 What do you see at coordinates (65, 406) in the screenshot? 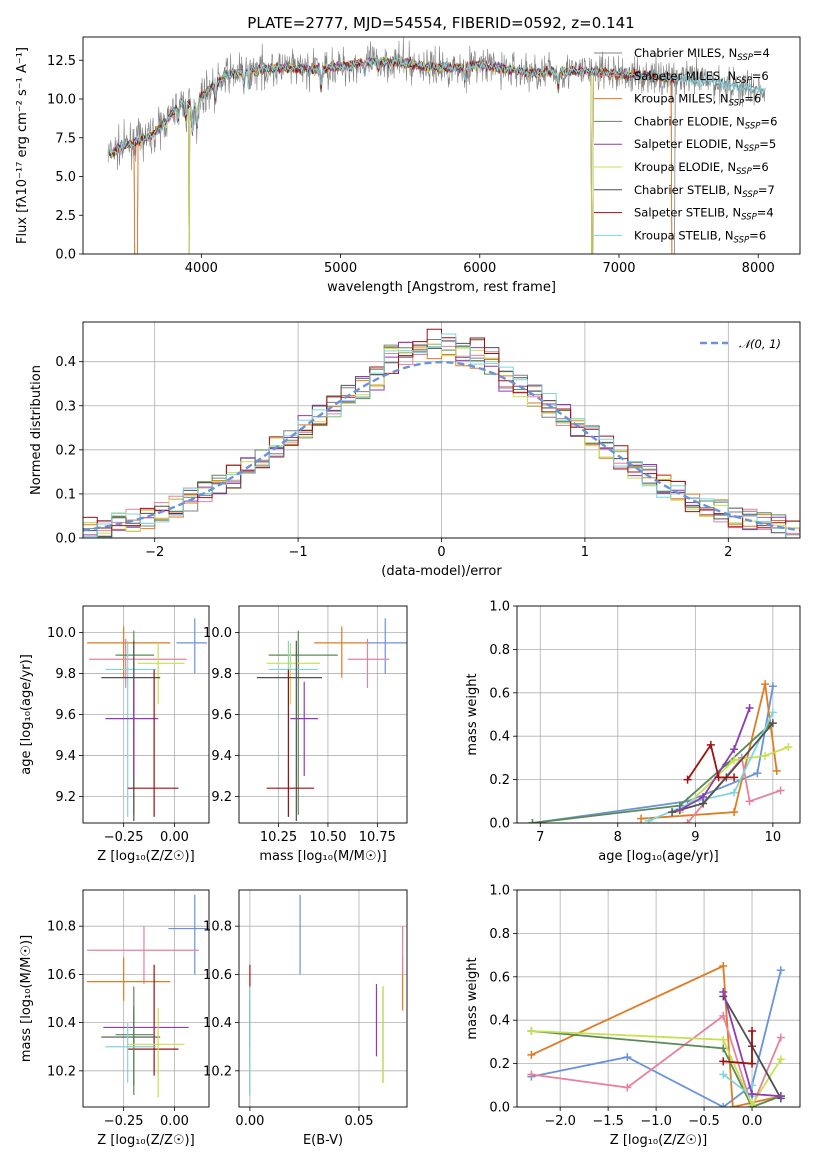
I see `y-tick-label: 0.3` at bounding box center [65, 406].